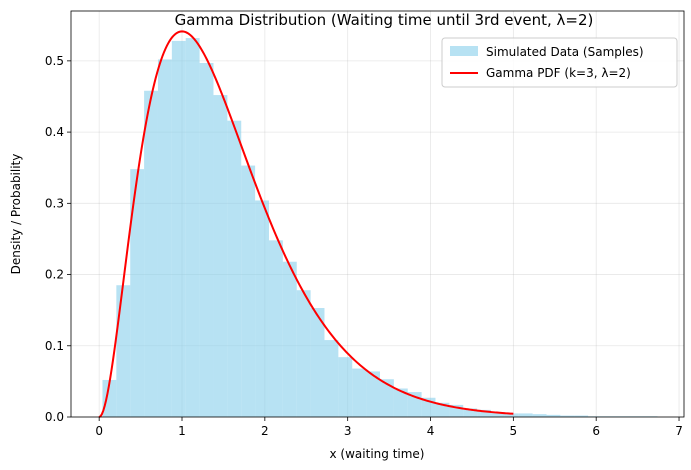 Image resolution: width=691 pixels, height=470 pixels. Describe the element at coordinates (99, 431) in the screenshot. I see `x-tick-label: 0` at that location.